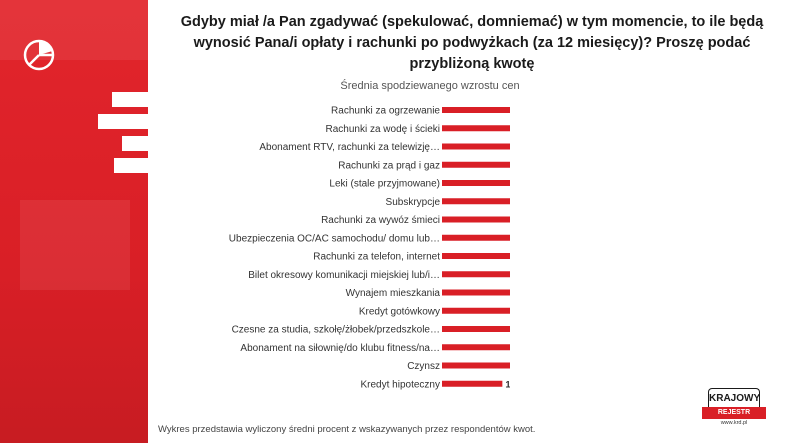 This screenshot has height=443, width=788. What do you see at coordinates (507, 384) in the screenshot?
I see `data-label: 17%` at bounding box center [507, 384].